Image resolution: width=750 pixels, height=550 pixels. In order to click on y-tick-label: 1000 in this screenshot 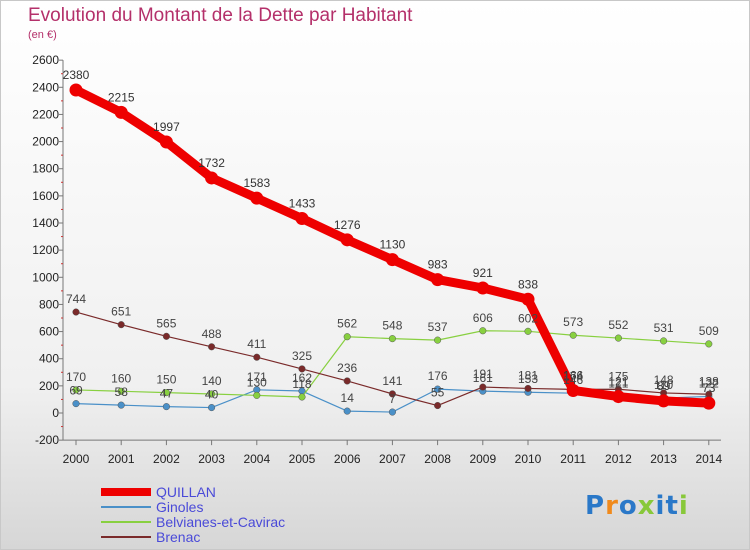, I will do `click(45, 277)`.